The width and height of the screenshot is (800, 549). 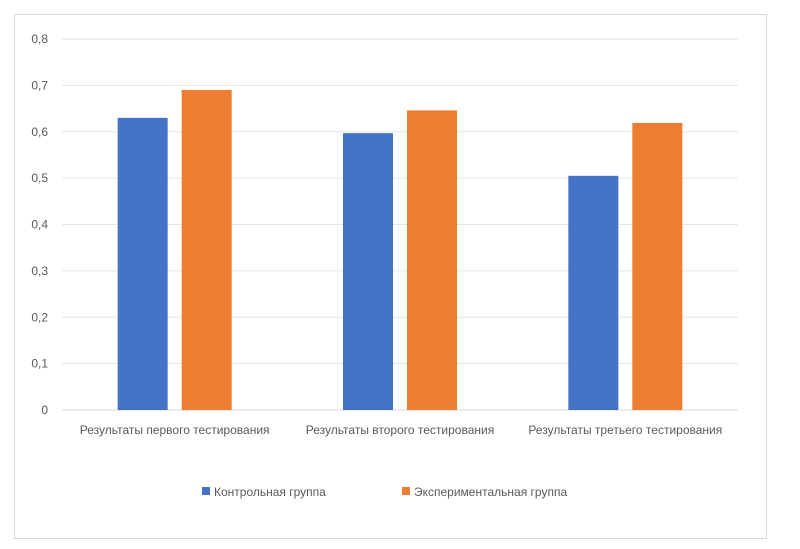 I want to click on x-category-label: Результаты третьего тестирования, so click(x=625, y=430).